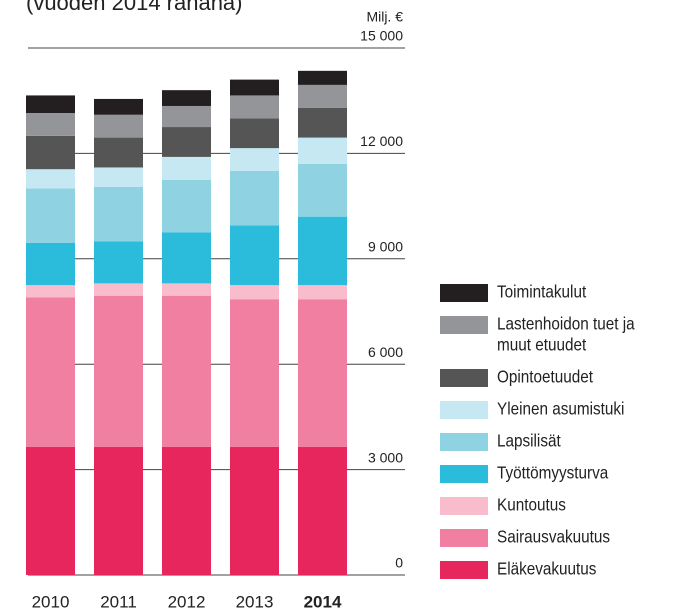 The image size is (677, 615). I want to click on legend-label: Yleinen asumistuki, so click(560, 409).